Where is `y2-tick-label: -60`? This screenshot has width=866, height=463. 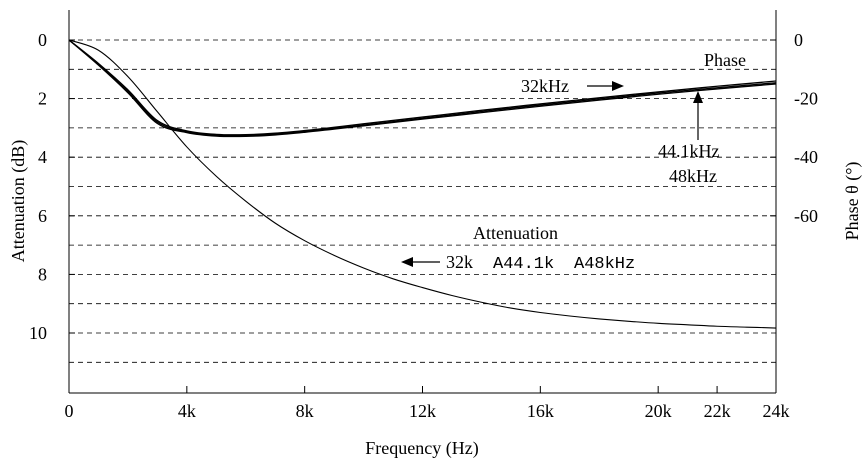
y2-tick-label: -60 is located at coordinates (806, 216).